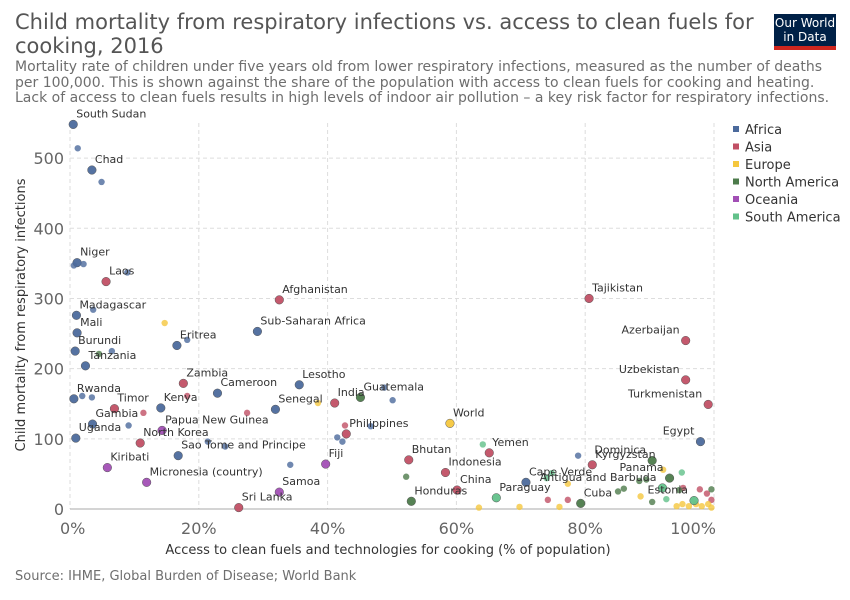 This screenshot has height=600, width=850. I want to click on legend-item: Asia, so click(758, 148).